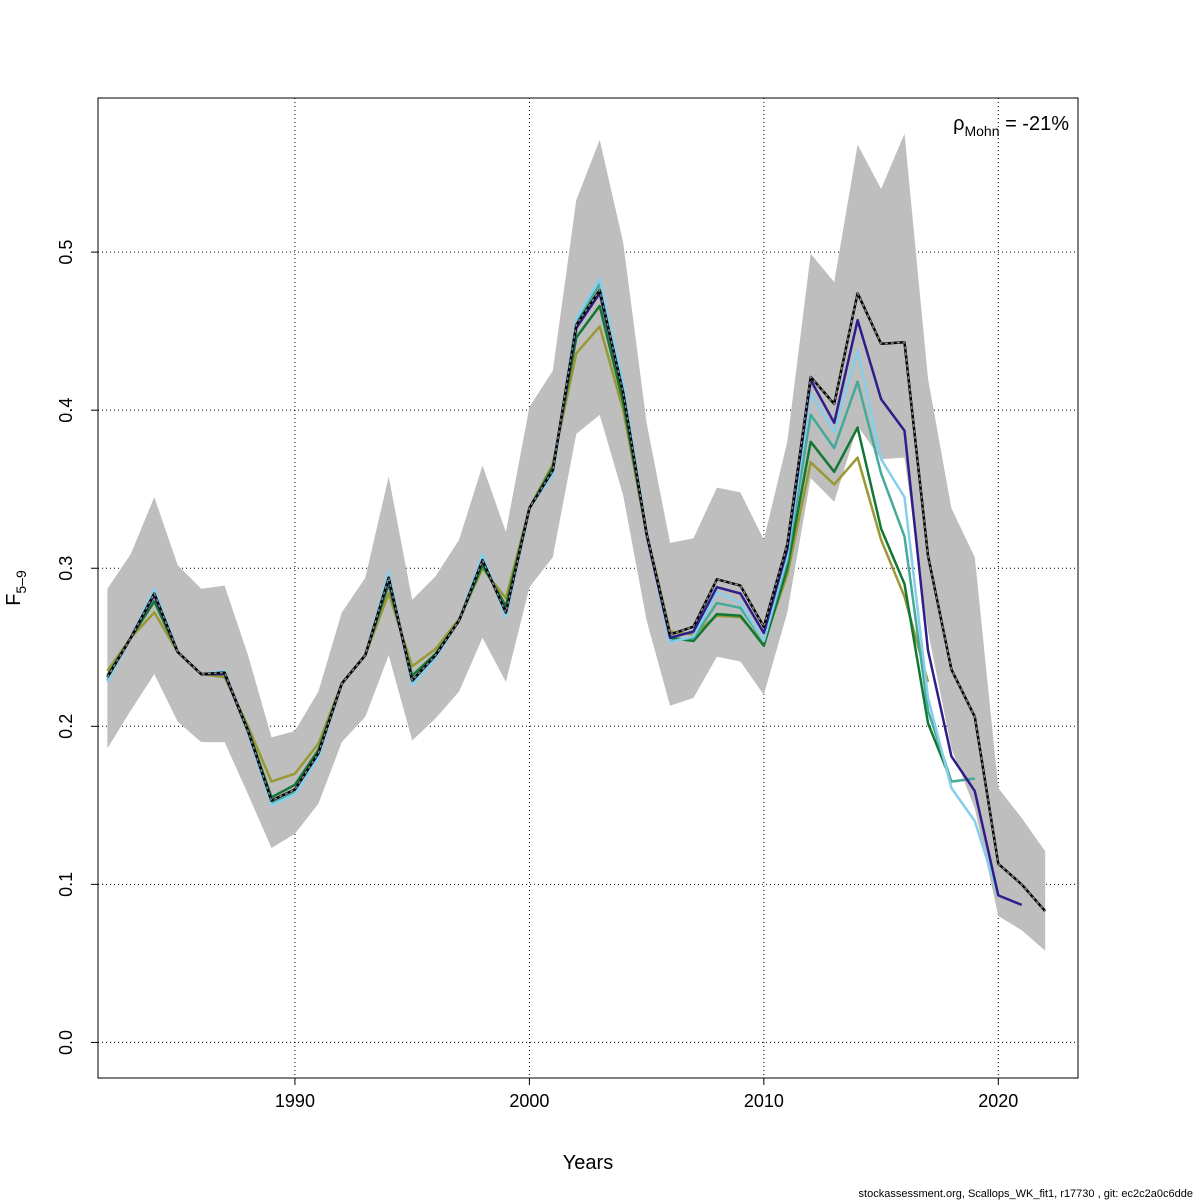 This screenshot has width=1200, height=1200. Describe the element at coordinates (66, 726) in the screenshot. I see `y-tick-label-2: 0.2` at that location.